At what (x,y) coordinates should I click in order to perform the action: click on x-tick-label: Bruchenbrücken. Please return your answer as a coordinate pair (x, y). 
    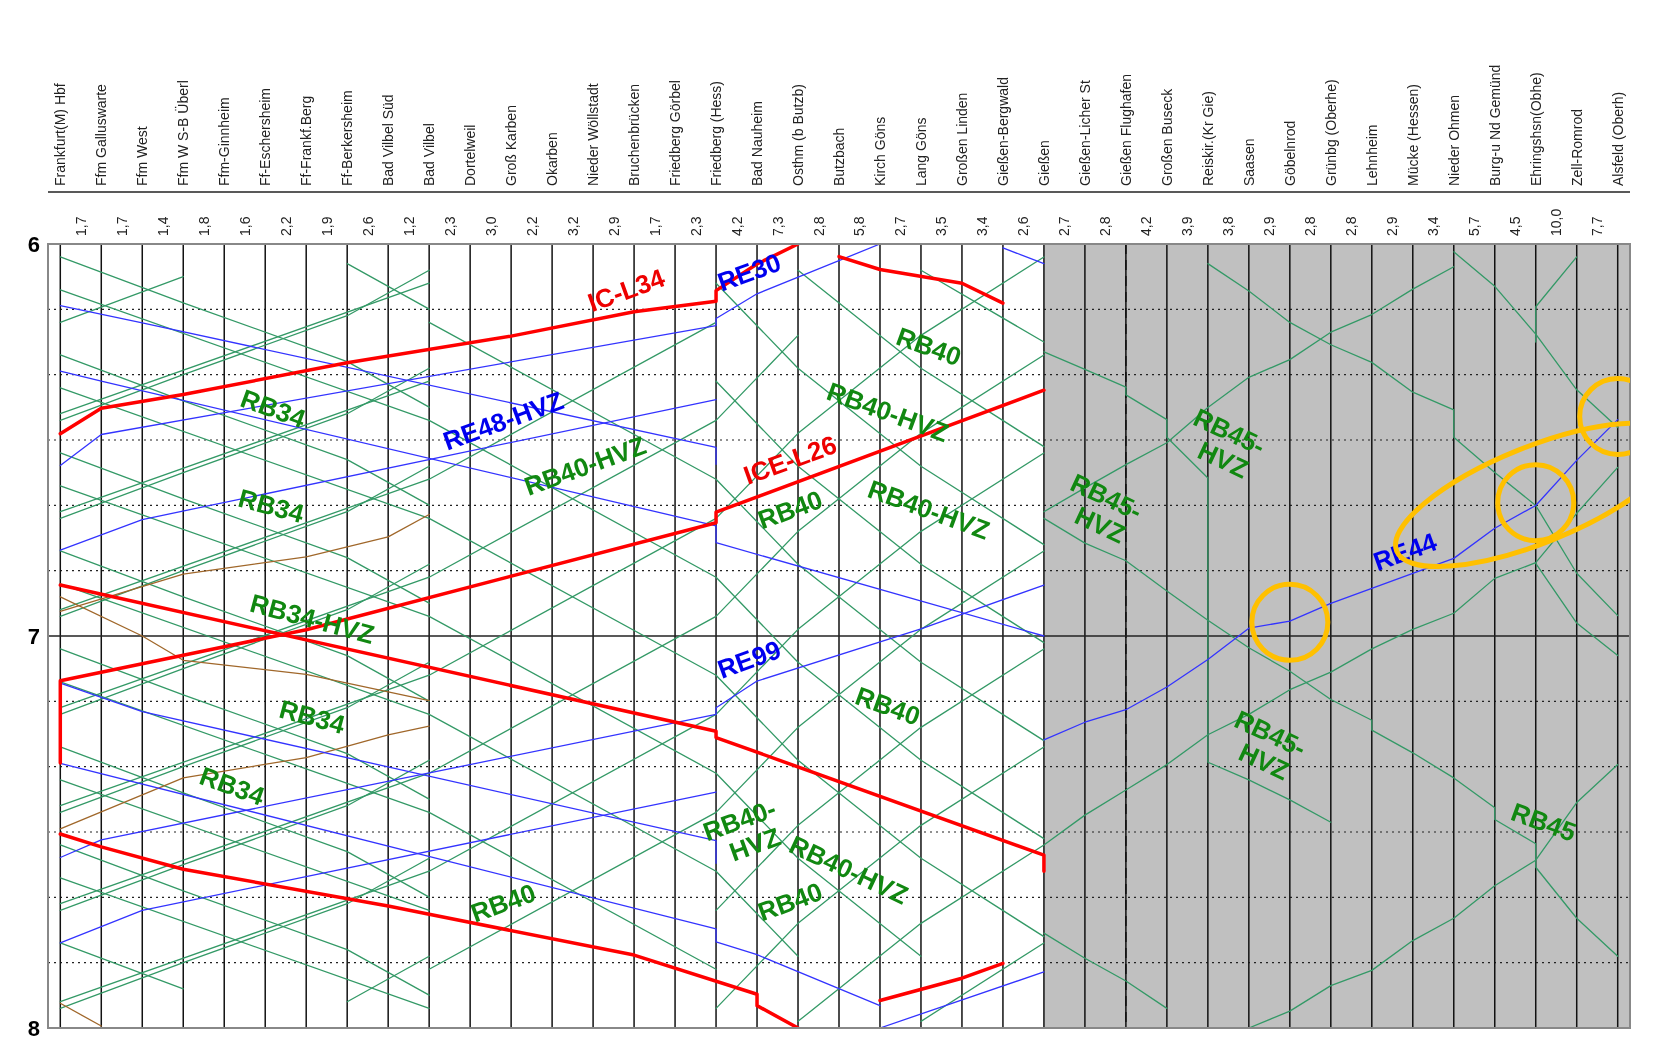
    Looking at the image, I should click on (634, 135).